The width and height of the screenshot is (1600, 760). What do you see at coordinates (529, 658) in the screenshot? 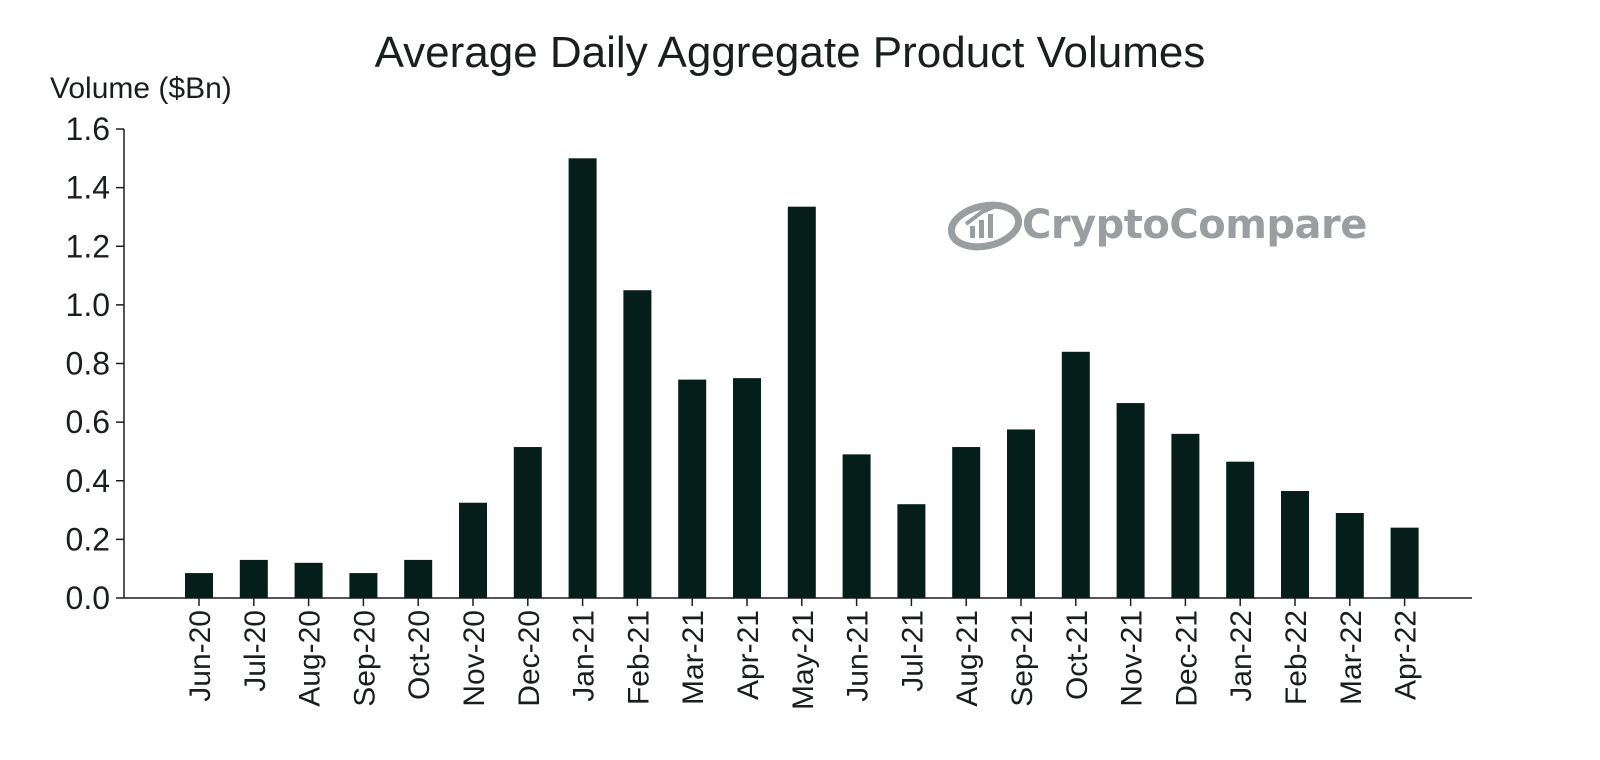
I see `x-tick-label: Dec-20` at bounding box center [529, 658].